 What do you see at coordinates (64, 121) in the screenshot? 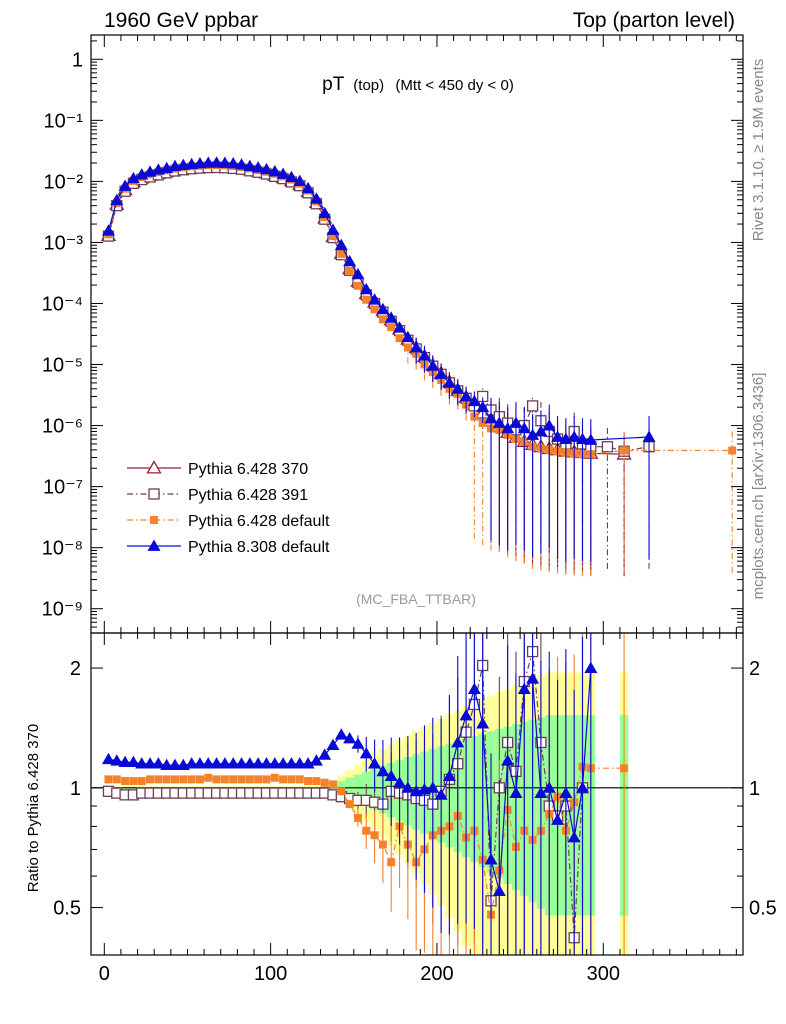
I see `y-tick-label: 10⁻¹` at bounding box center [64, 121].